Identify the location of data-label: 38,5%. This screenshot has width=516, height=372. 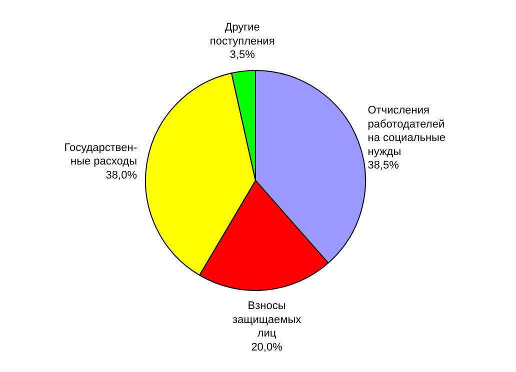
(384, 166).